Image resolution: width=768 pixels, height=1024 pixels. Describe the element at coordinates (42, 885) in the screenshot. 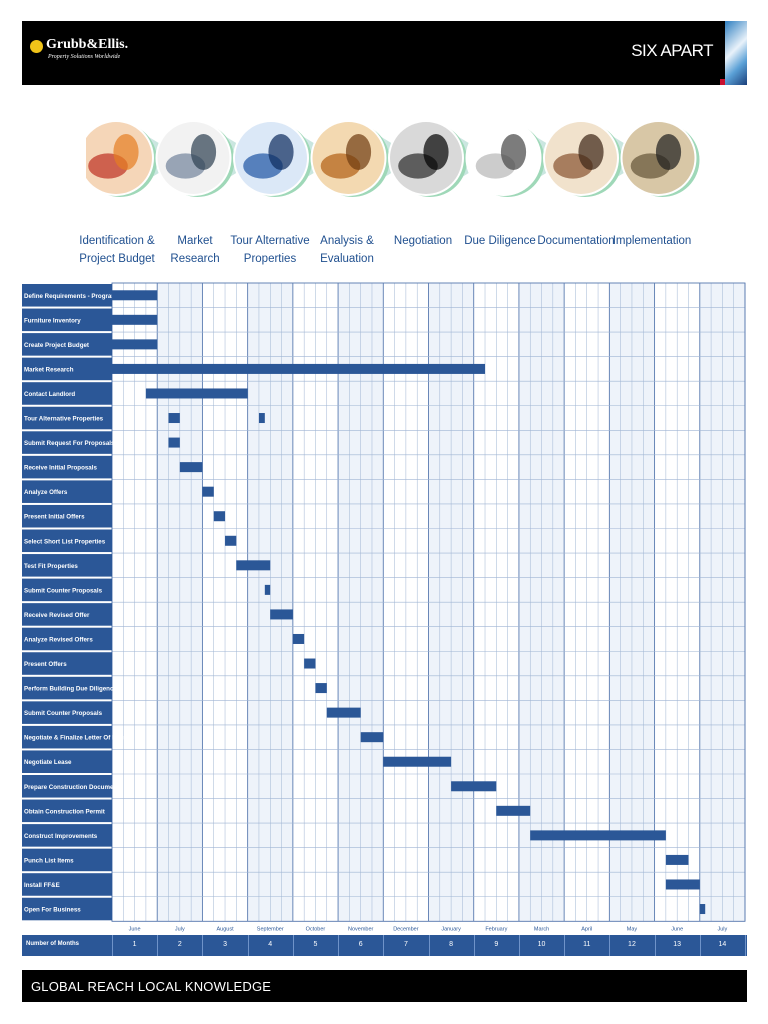

I see `task-label: Install FF&E` at that location.